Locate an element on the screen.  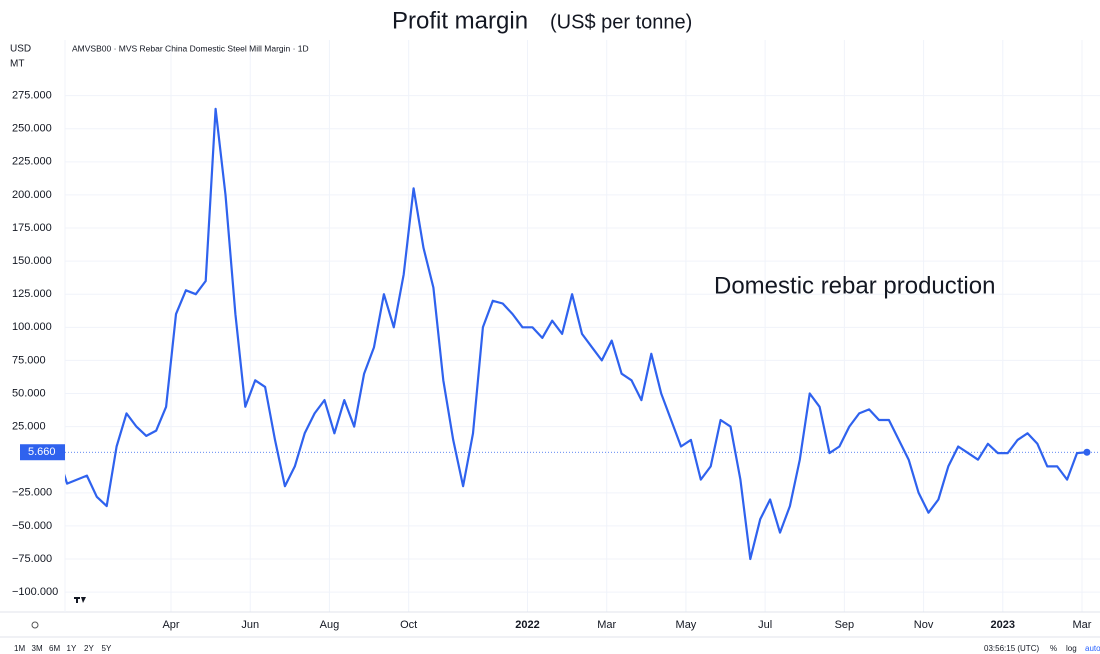
range-button: 1M is located at coordinates (19, 648).